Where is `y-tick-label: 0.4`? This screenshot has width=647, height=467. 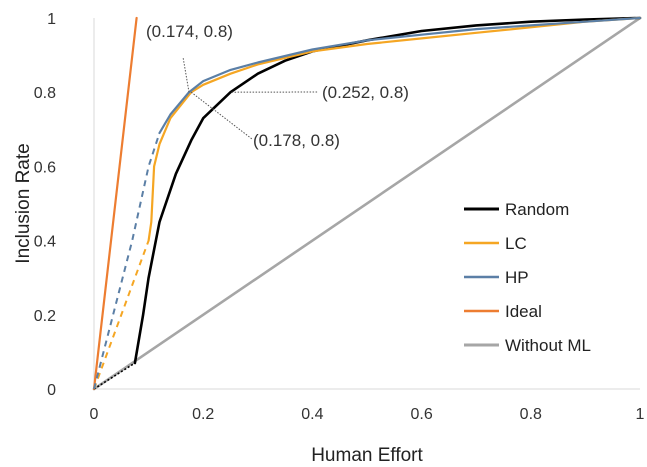
y-tick-label: 0.4 is located at coordinates (45, 242).